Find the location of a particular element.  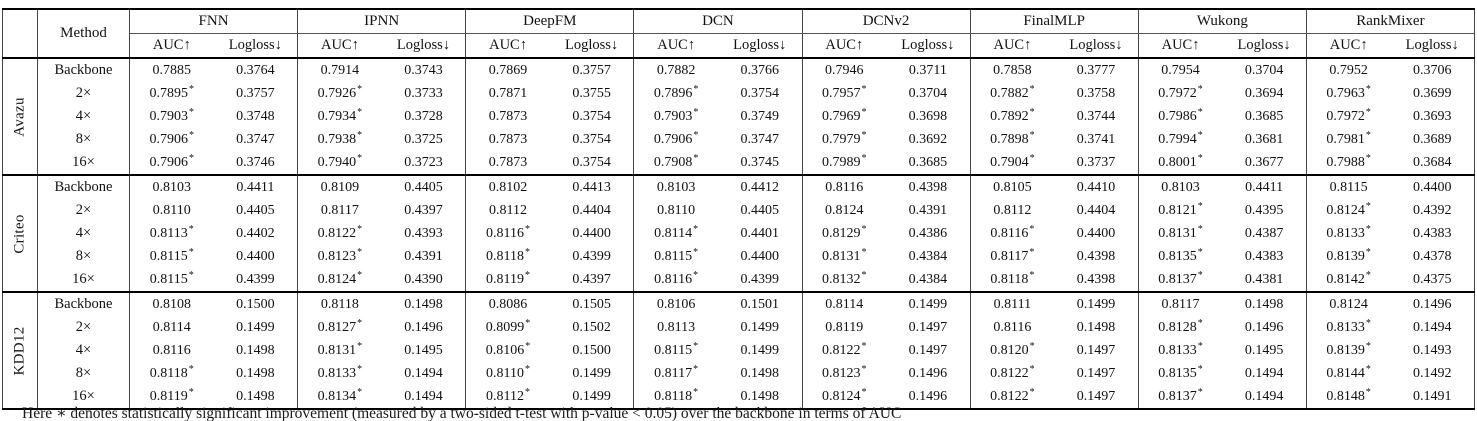

auc-value: 0.7873 is located at coordinates (508, 139).